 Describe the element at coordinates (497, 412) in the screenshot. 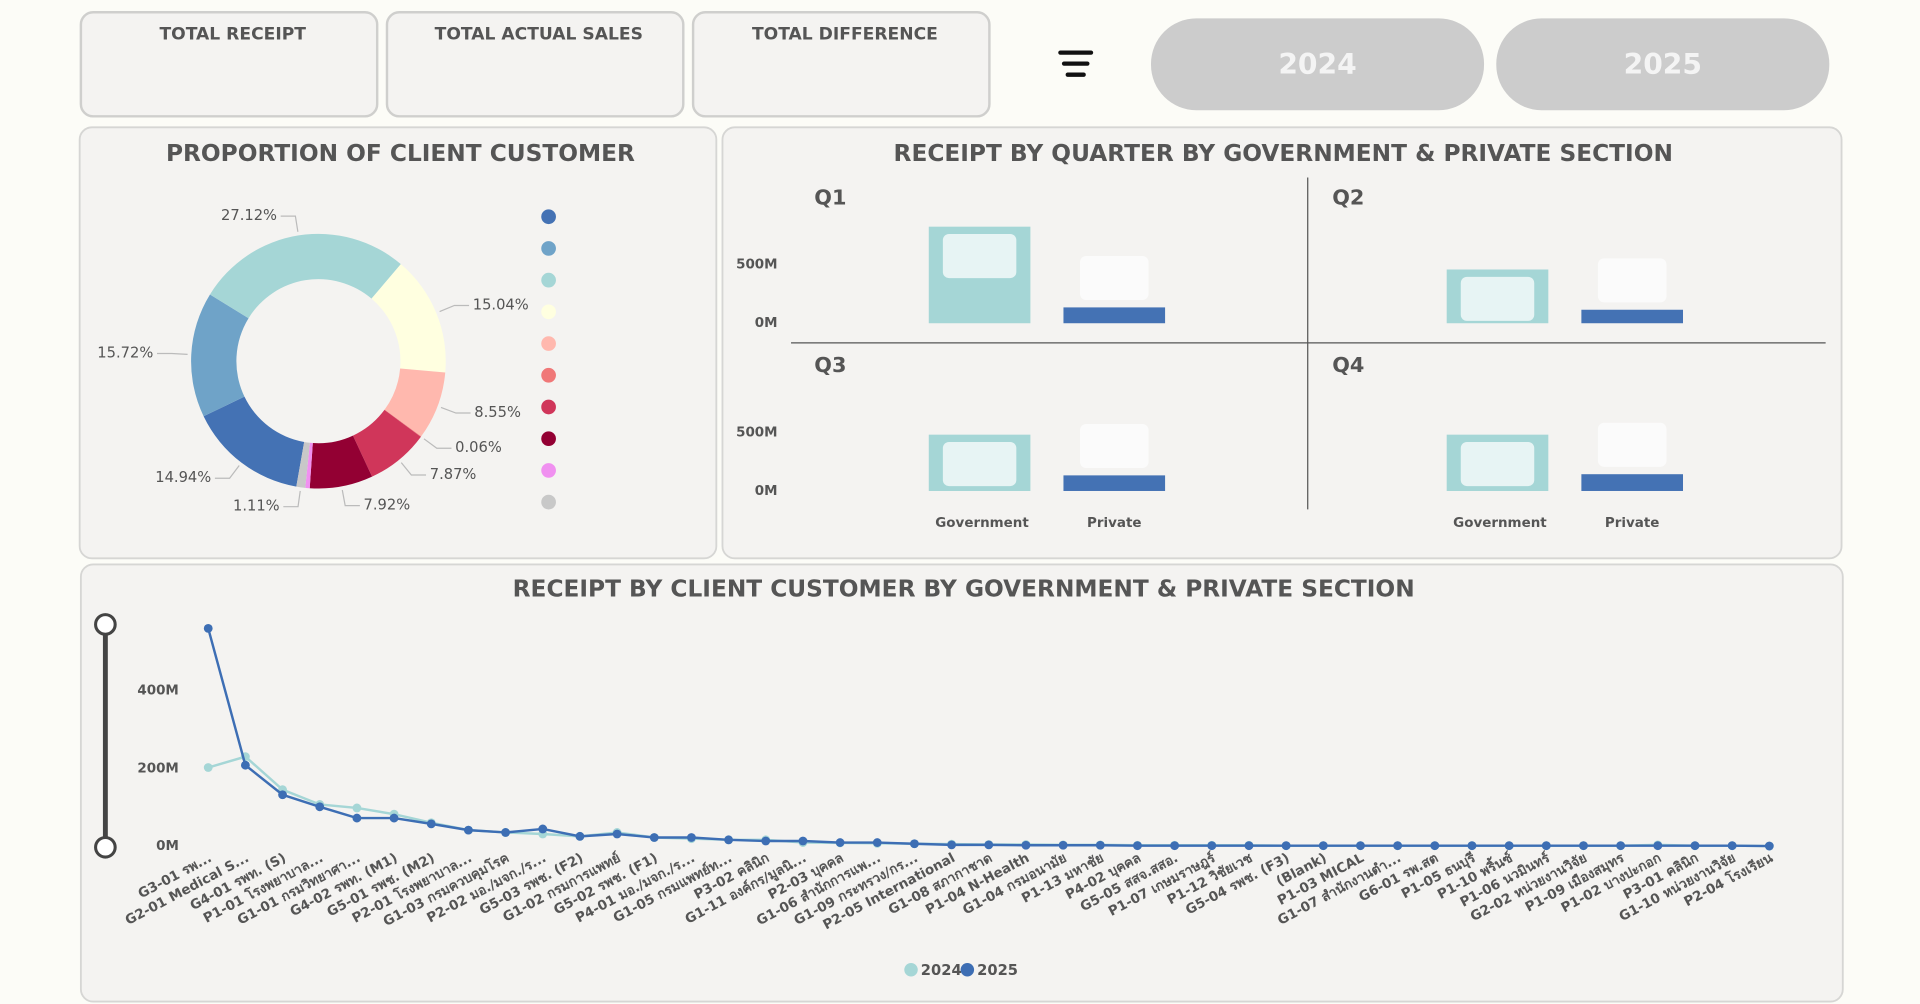

I see `data-label: 8.55%` at that location.